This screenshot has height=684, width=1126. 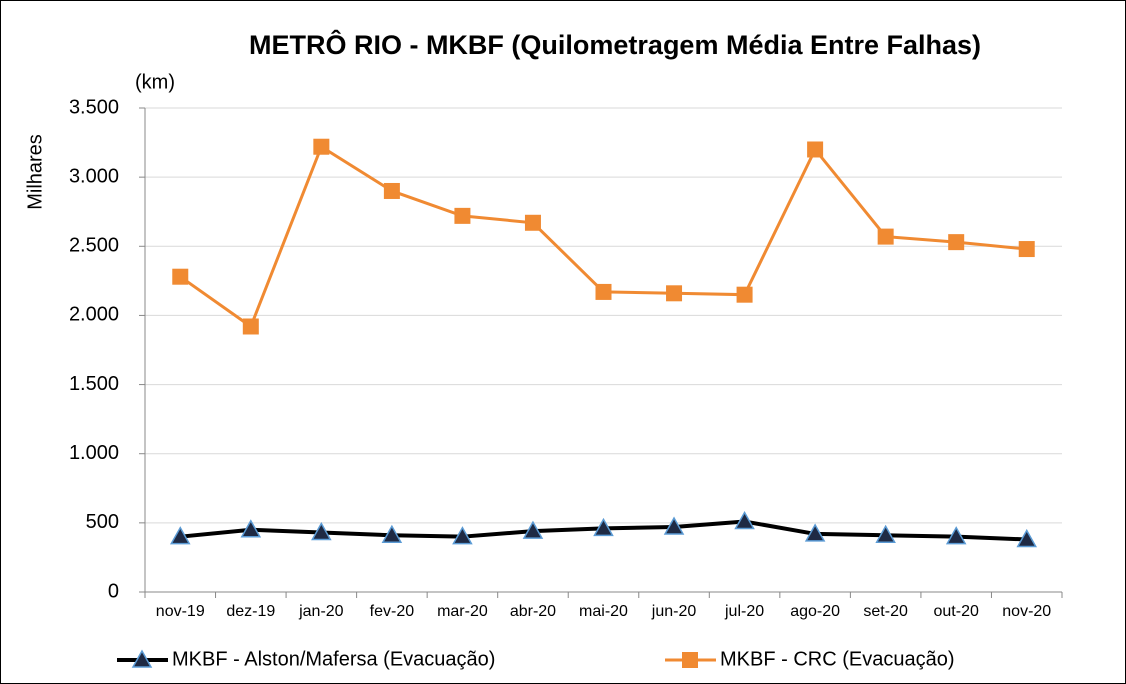 I want to click on y-tick-label: 3.000, so click(x=94, y=176).